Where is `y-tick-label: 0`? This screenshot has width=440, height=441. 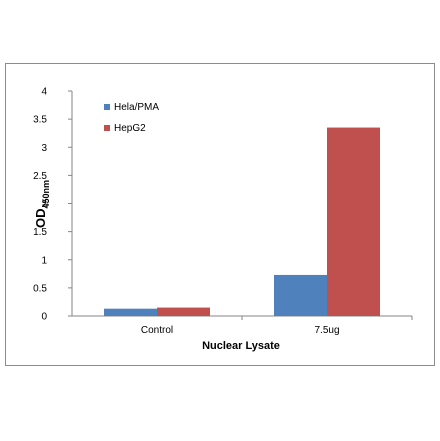 y-tick-label: 0 is located at coordinates (44, 317).